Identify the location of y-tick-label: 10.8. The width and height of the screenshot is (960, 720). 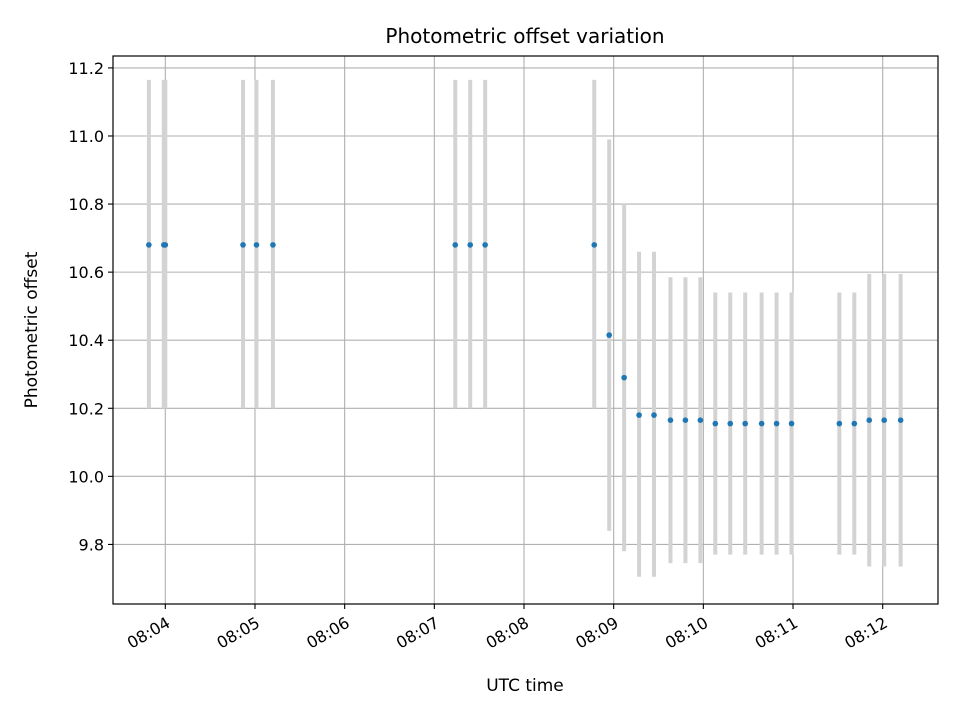
(86, 204).